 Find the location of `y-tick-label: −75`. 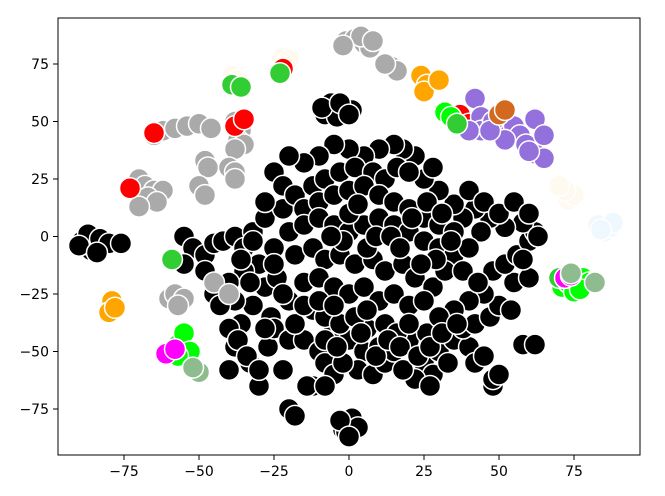

y-tick-label: −75 is located at coordinates (34, 410).